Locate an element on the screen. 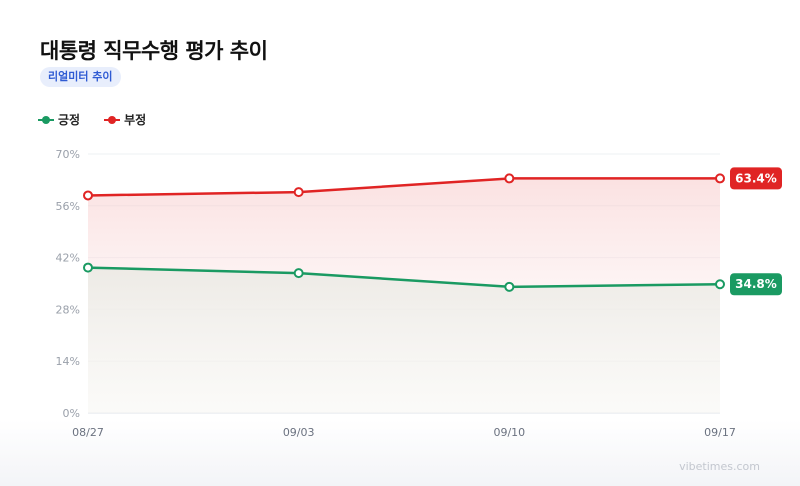 The image size is (800, 486). y-tick-label: 14% is located at coordinates (68, 361).